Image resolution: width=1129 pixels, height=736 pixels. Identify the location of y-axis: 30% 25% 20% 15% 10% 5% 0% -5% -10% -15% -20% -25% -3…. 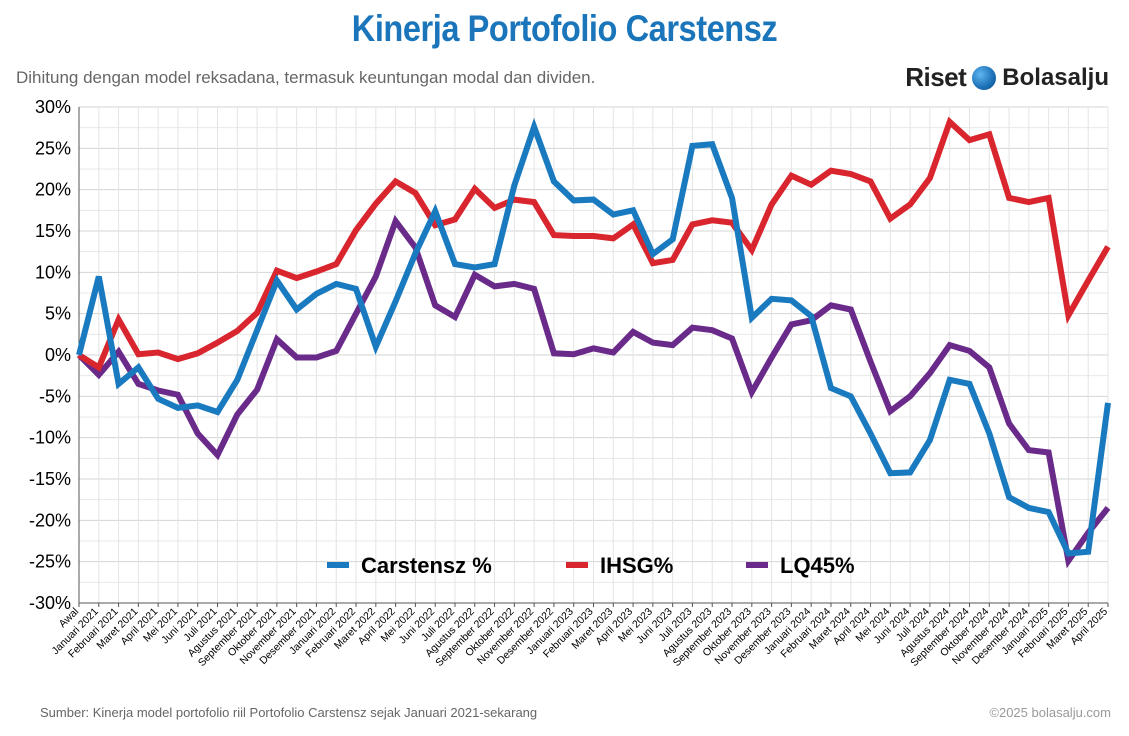
(50, 355).